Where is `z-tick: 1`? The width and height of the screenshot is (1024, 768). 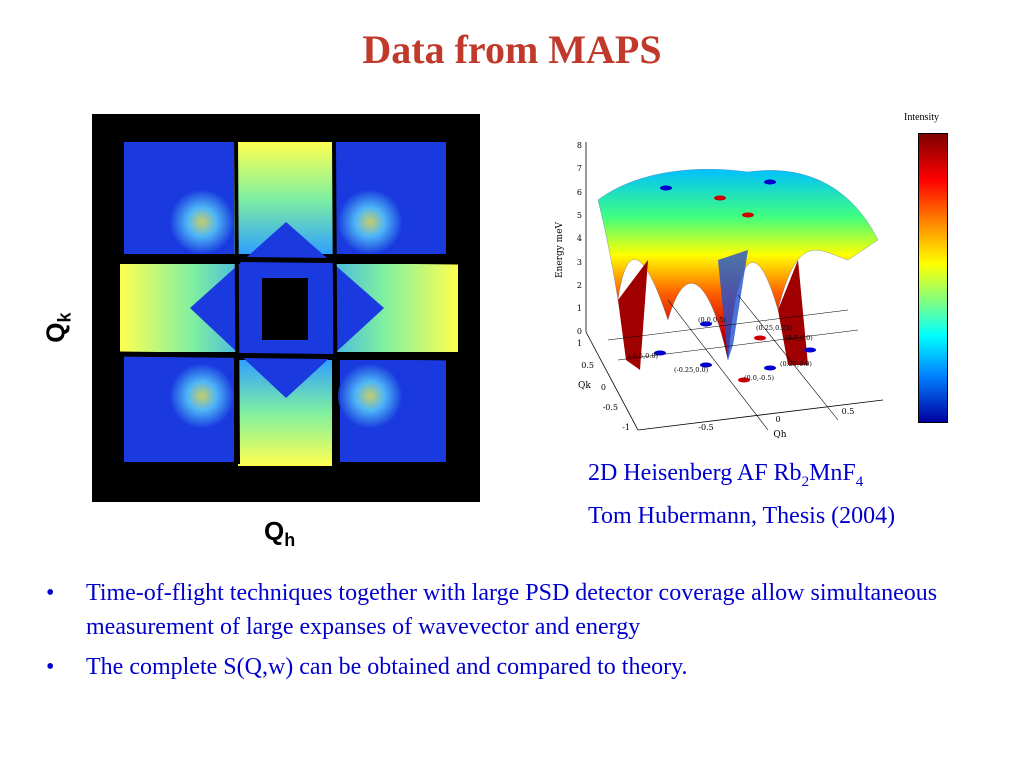
z-tick: 1 is located at coordinates (579, 308).